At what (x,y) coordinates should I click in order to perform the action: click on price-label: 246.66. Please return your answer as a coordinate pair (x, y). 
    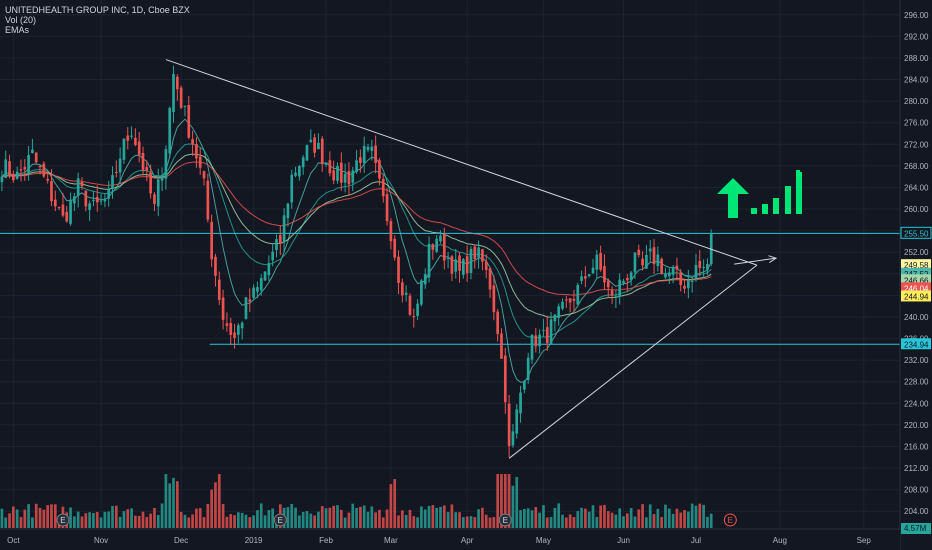
    Looking at the image, I should click on (916, 280).